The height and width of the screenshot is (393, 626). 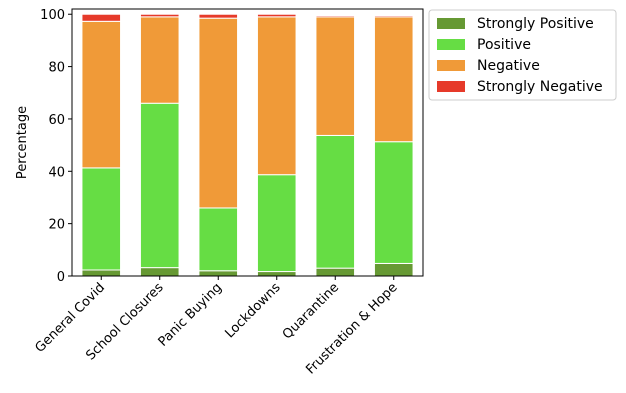 What do you see at coordinates (56, 225) in the screenshot?
I see `y-tick-label: 20` at bounding box center [56, 225].